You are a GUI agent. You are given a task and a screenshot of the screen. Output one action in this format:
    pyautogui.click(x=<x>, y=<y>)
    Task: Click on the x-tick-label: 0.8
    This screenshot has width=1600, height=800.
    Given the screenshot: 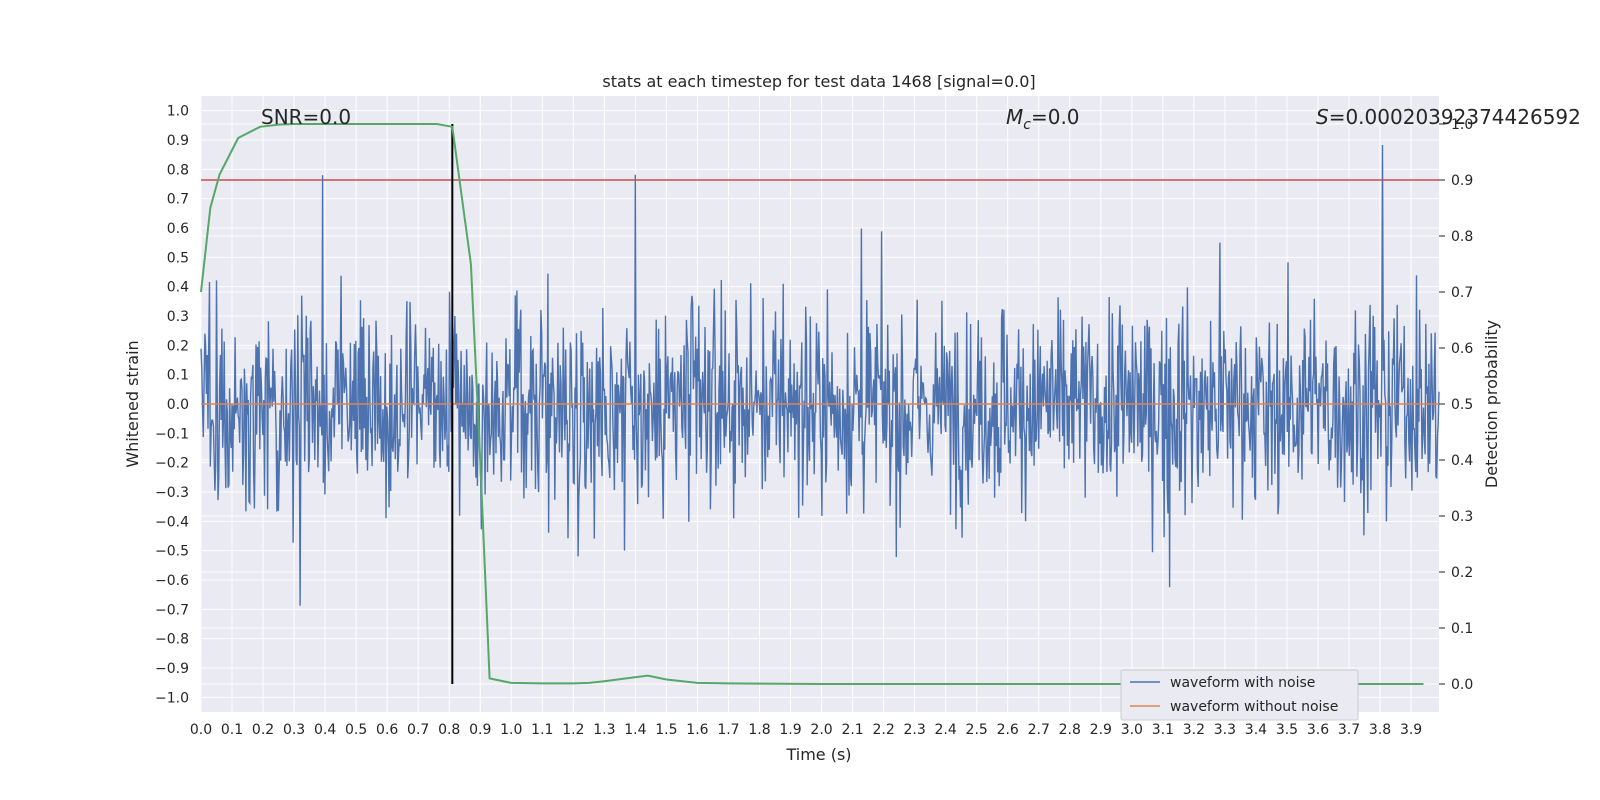 What is the action you would take?
    pyautogui.click(x=449, y=730)
    